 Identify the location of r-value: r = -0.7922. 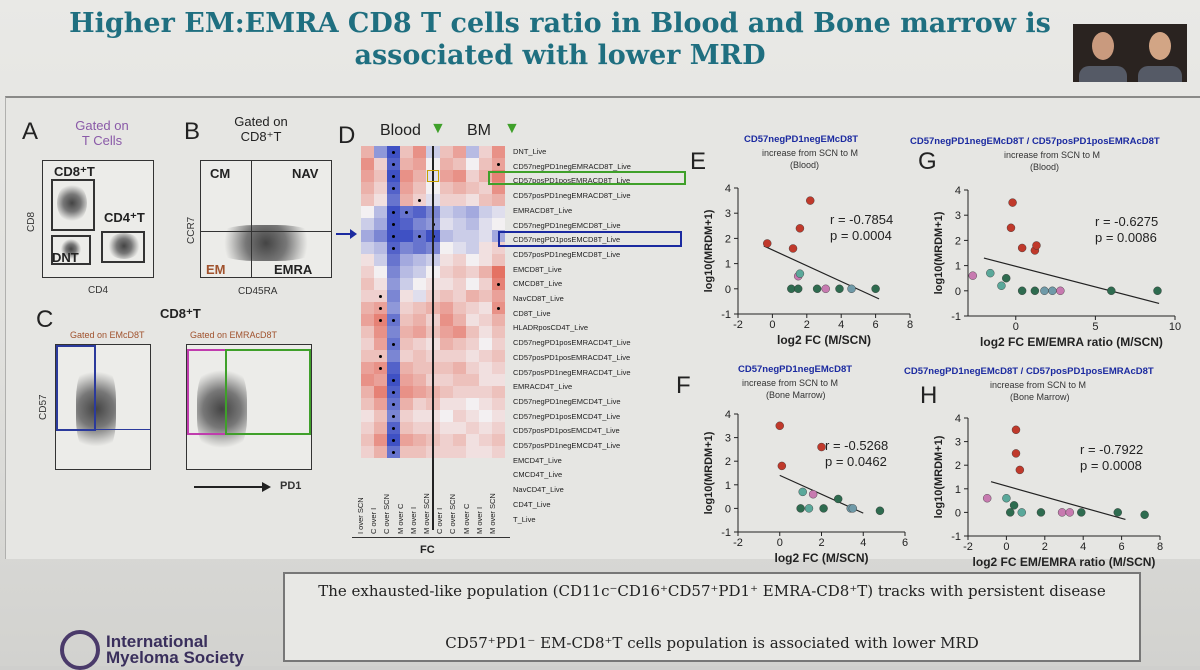
(1111, 449).